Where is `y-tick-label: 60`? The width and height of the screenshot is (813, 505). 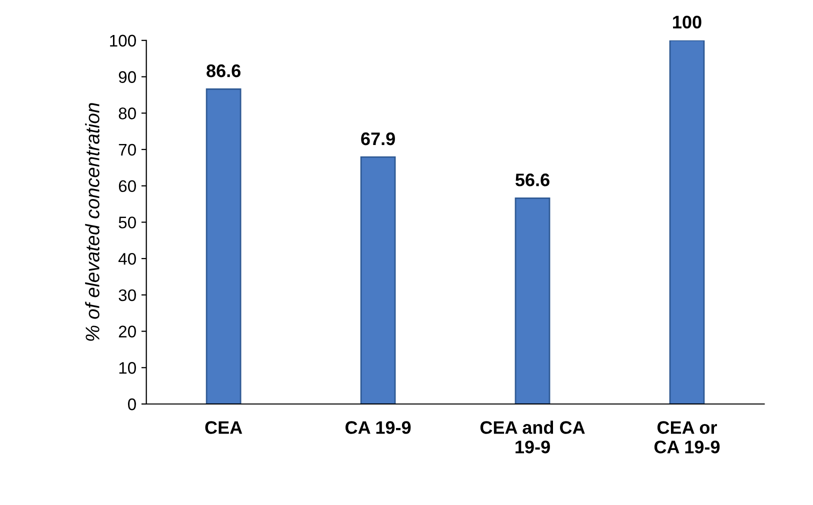 y-tick-label: 60 is located at coordinates (127, 186).